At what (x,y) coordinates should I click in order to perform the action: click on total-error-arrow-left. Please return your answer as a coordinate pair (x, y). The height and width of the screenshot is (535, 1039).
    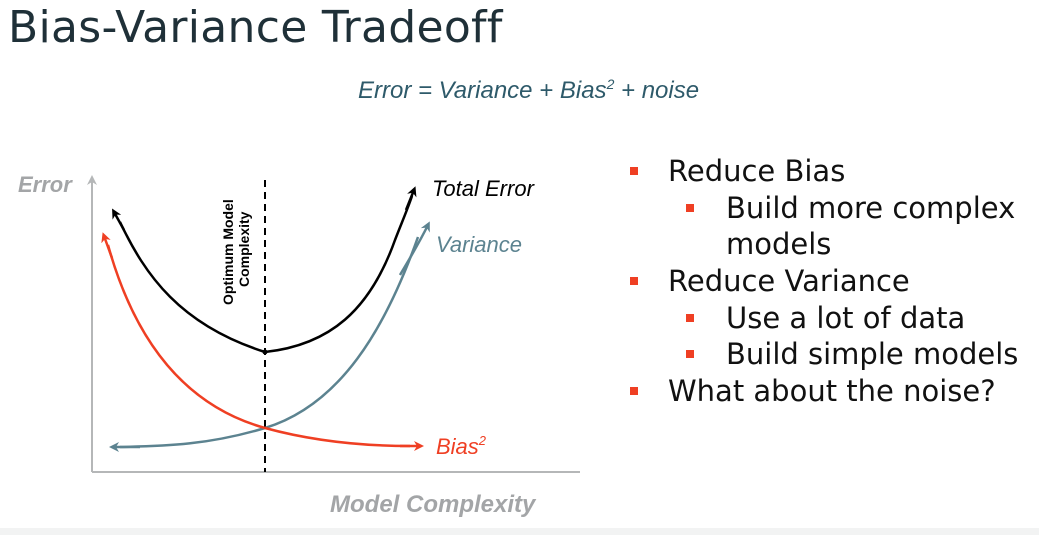
    Looking at the image, I should click on (119, 219).